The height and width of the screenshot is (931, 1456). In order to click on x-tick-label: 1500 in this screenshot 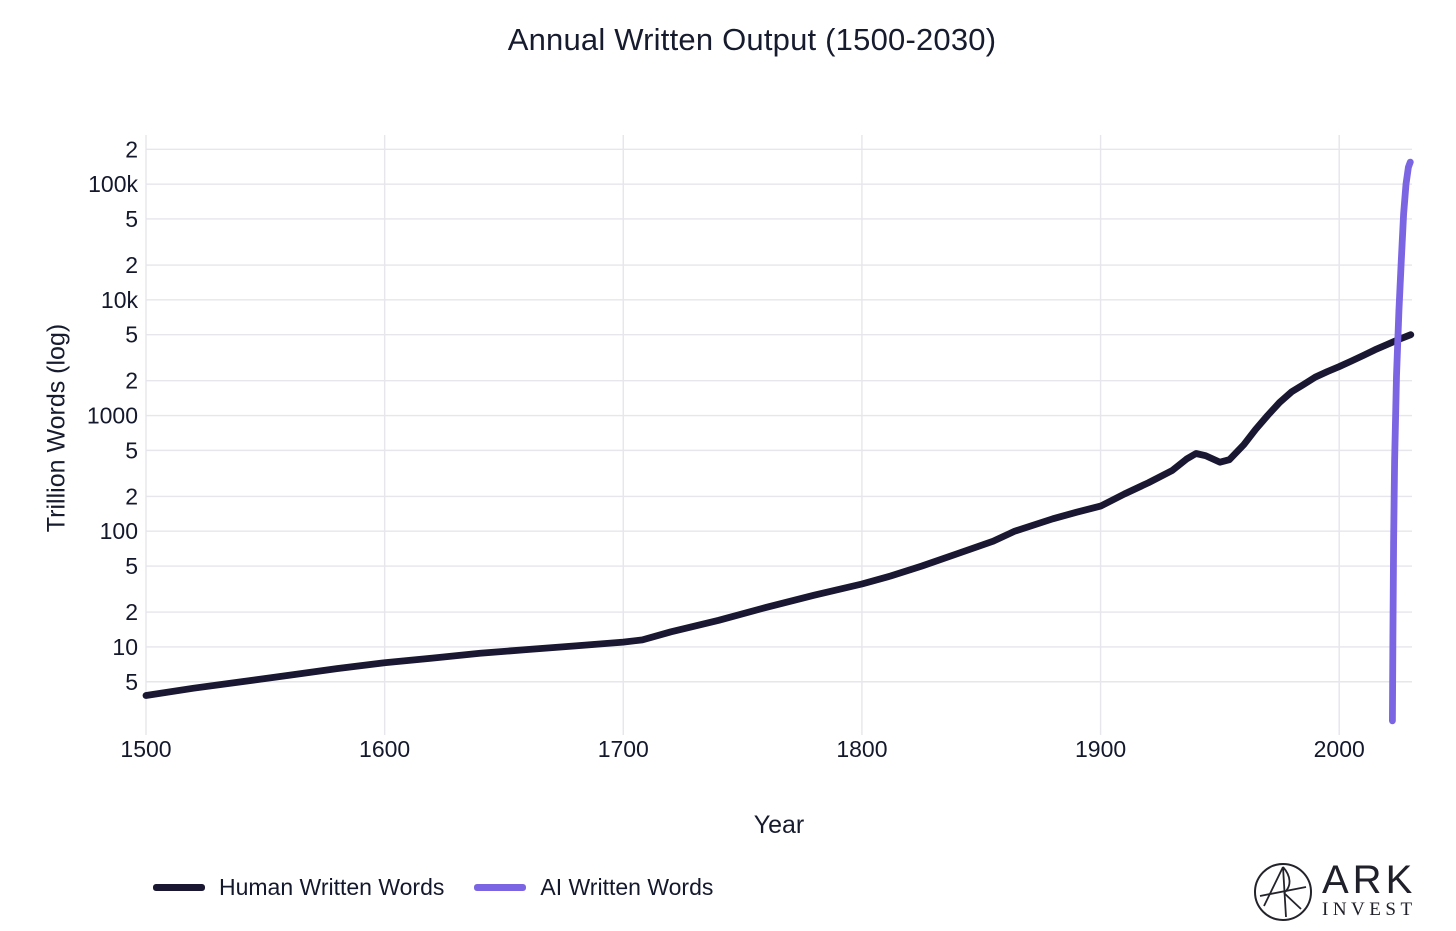, I will do `click(145, 749)`.